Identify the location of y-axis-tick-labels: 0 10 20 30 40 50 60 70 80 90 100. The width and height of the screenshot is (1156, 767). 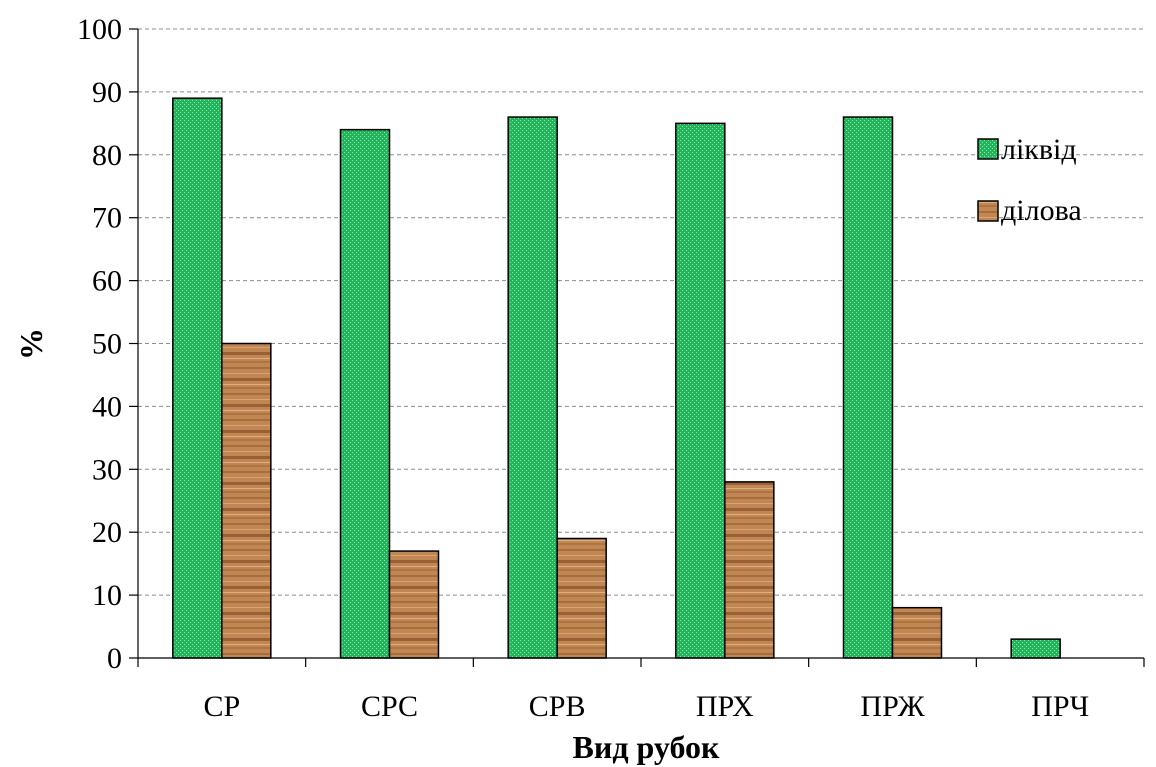
(99, 344).